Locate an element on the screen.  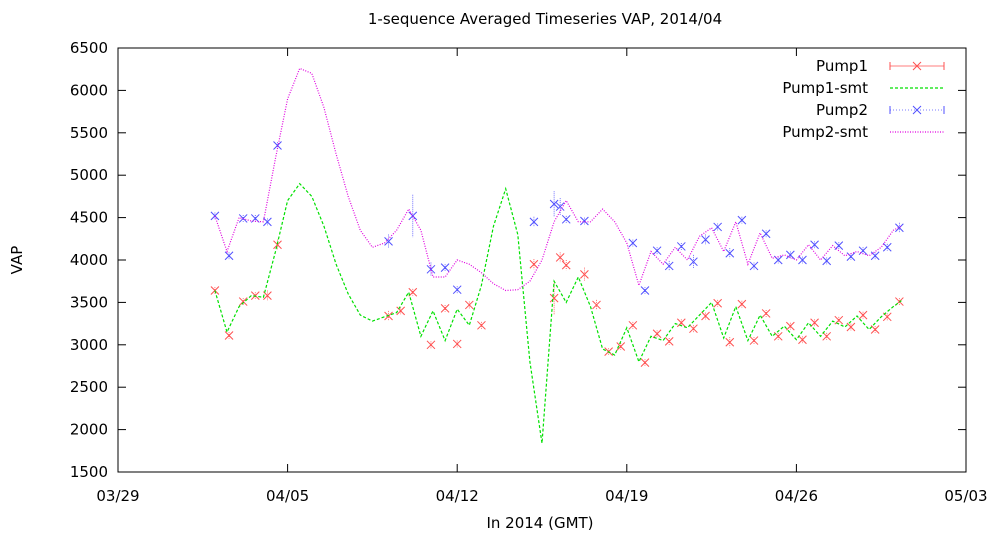
y-tick-label: 6000 is located at coordinates (89, 90).